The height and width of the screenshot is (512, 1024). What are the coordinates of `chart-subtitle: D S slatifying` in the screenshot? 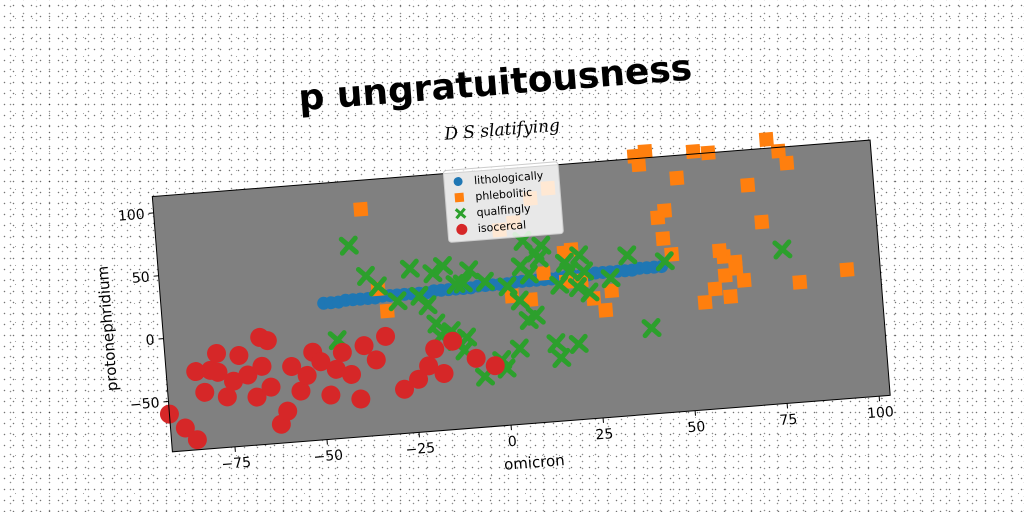 It's located at (502, 130).